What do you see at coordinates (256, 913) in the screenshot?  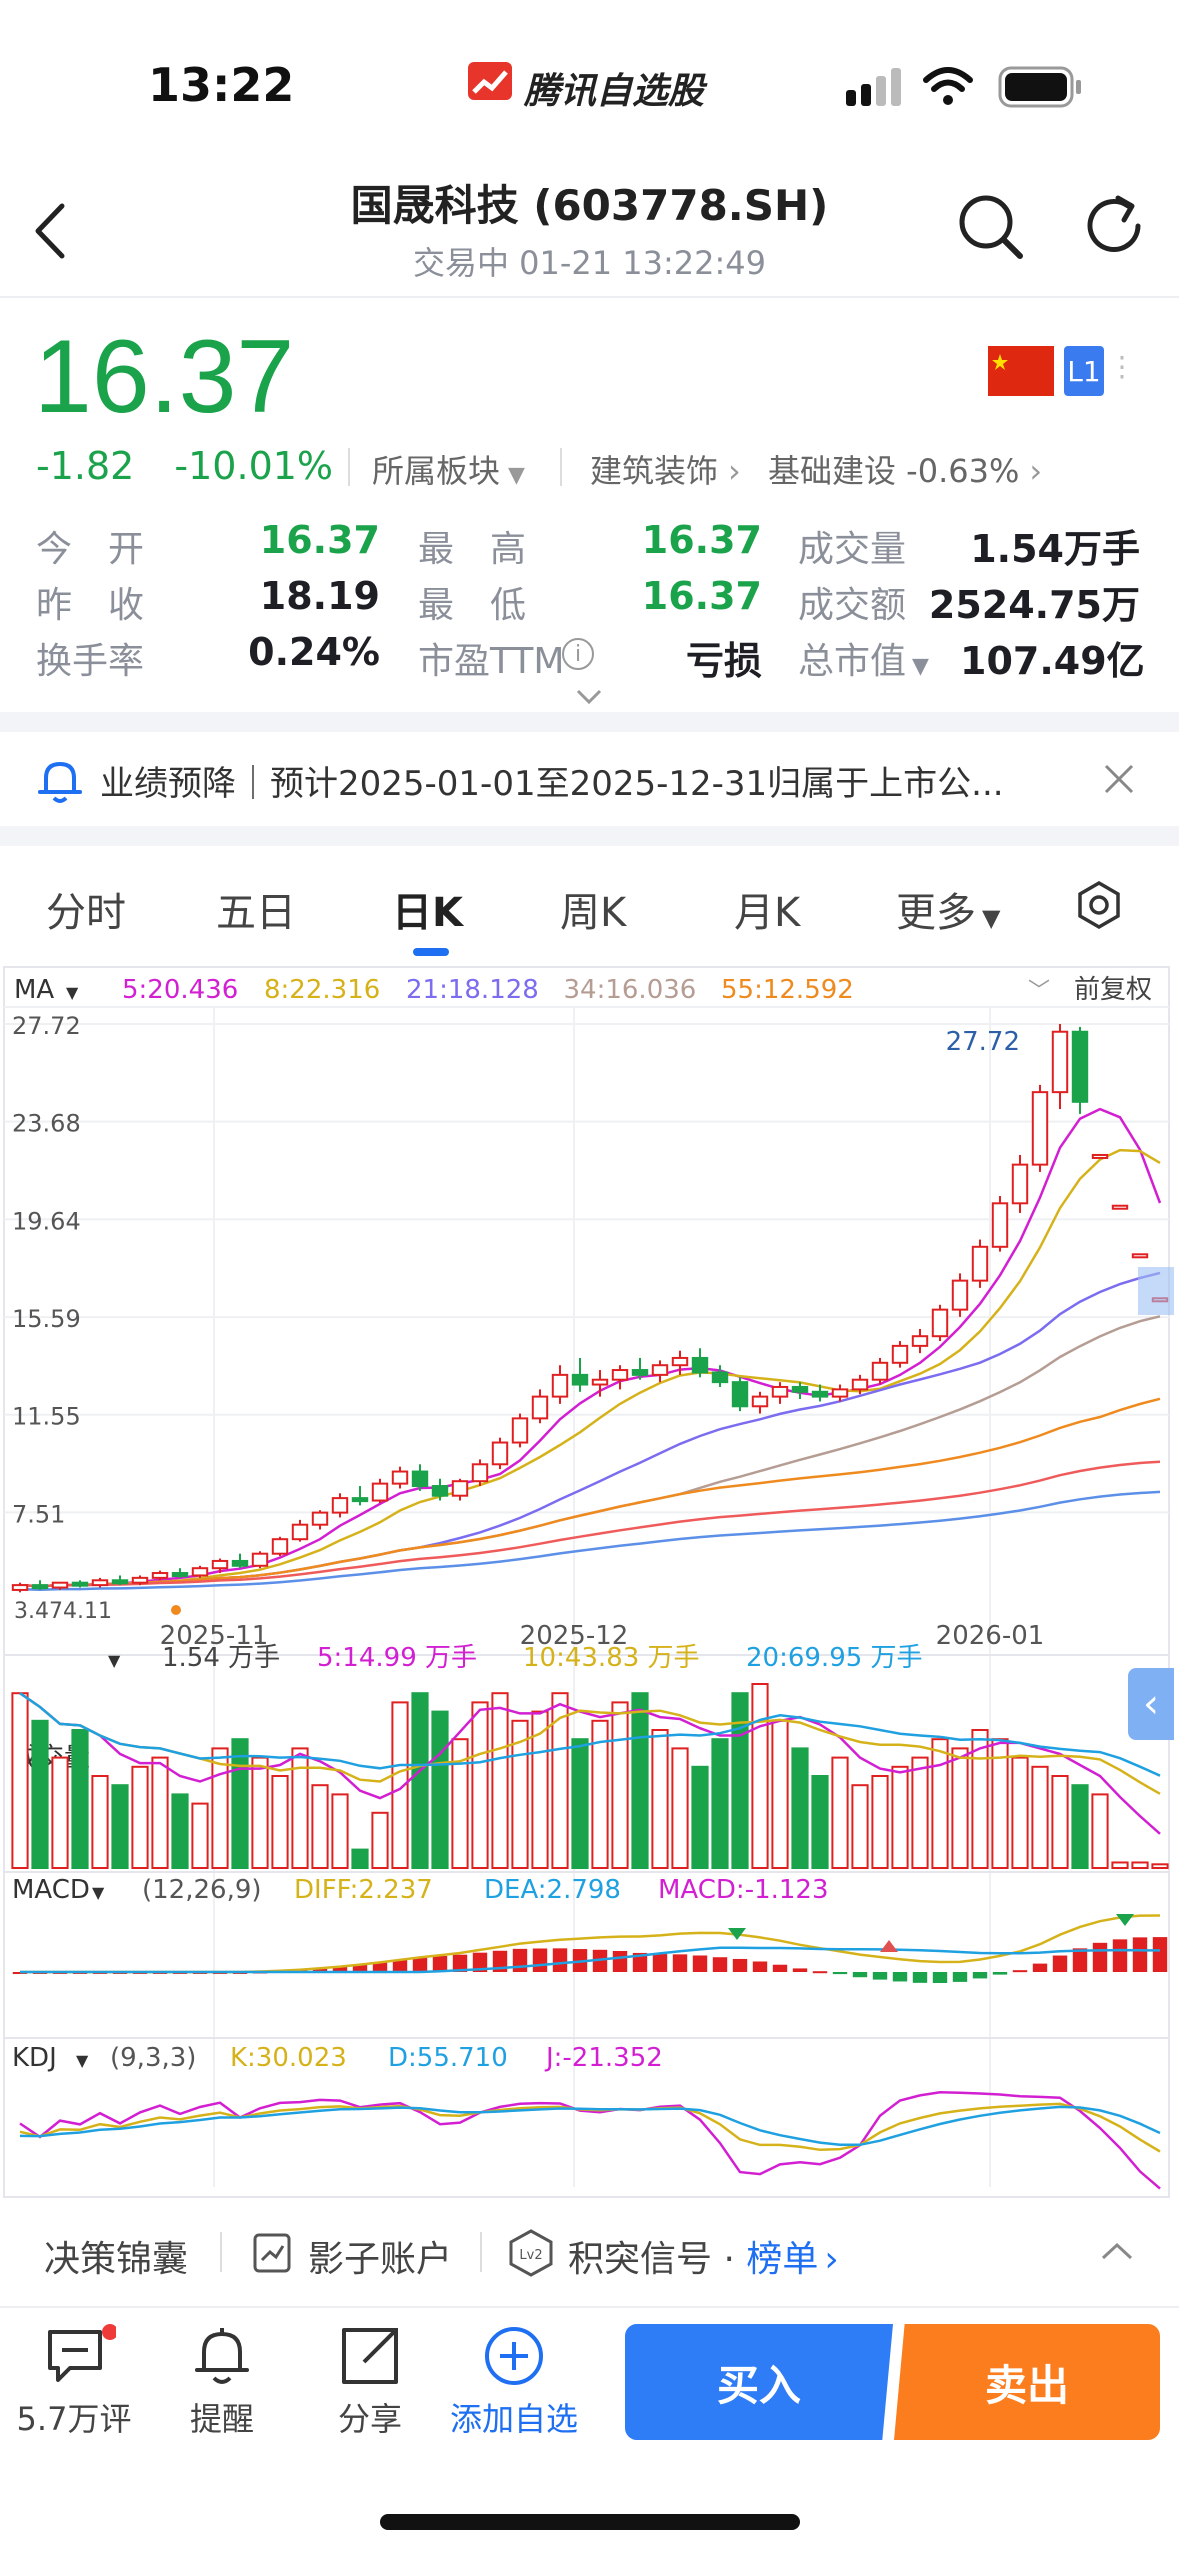 I see `tab-five-day: 五日` at bounding box center [256, 913].